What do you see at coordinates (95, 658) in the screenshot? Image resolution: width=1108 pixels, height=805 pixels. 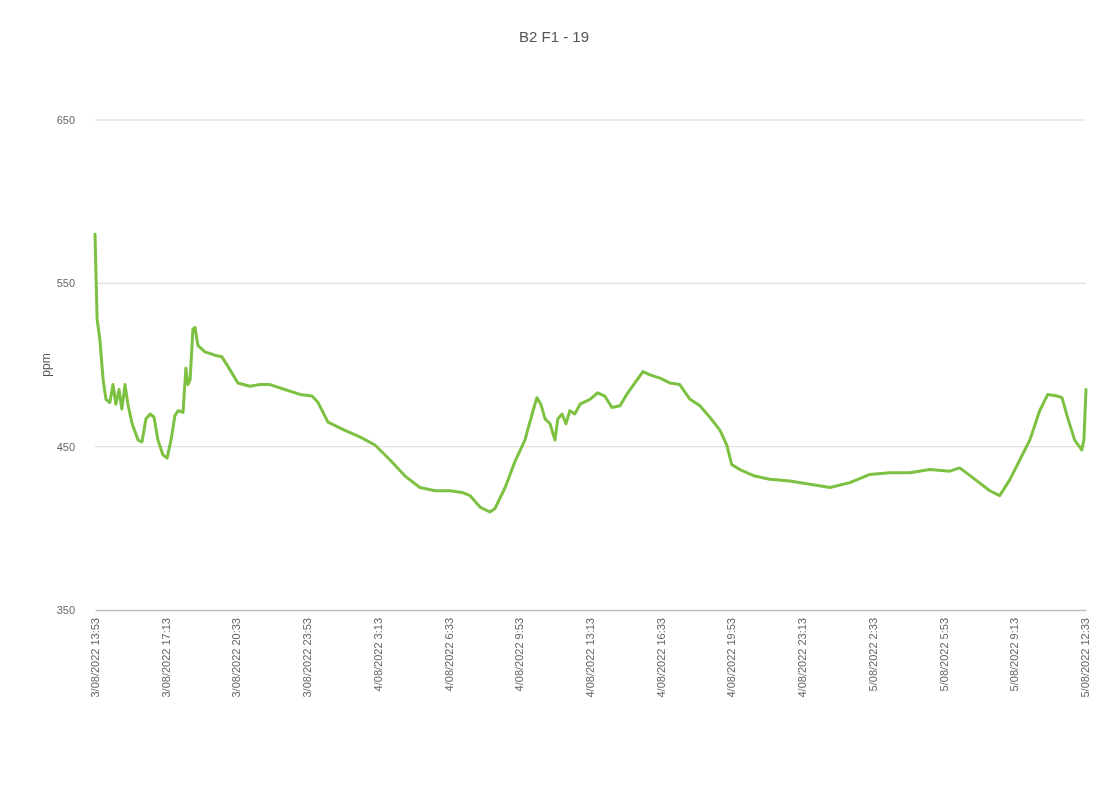 I see `x-tick-label: 3/08/2022 13:53` at bounding box center [95, 658].